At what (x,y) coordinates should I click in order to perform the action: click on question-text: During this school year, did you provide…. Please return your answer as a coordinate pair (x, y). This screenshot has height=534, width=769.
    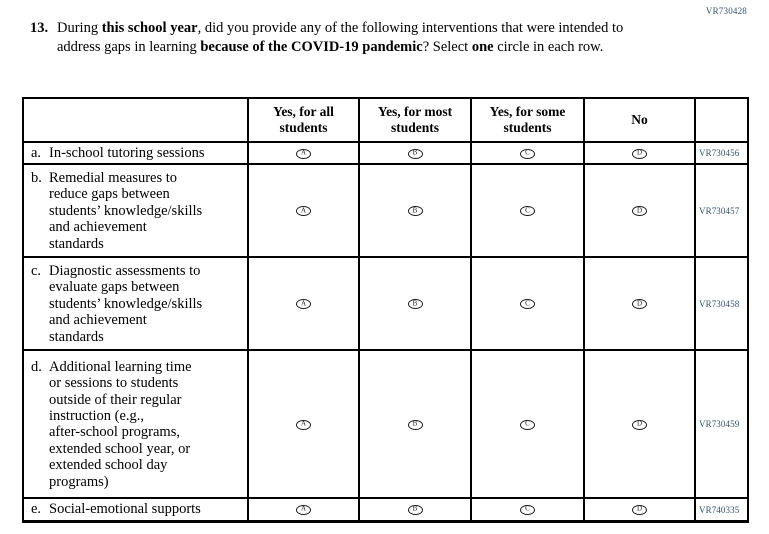
    Looking at the image, I should click on (359, 38).